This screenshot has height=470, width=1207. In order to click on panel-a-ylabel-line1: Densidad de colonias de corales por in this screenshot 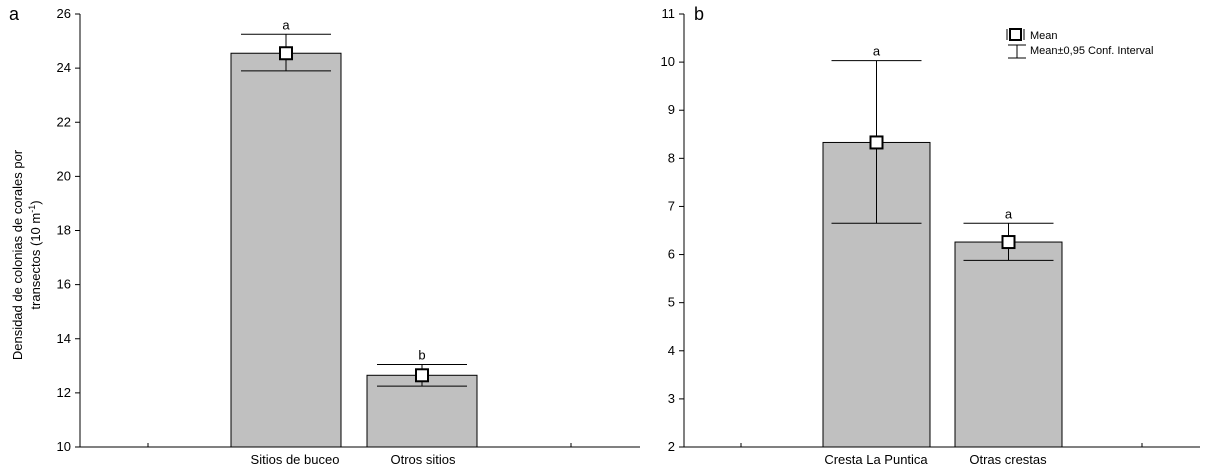, I will do `click(17, 254)`.